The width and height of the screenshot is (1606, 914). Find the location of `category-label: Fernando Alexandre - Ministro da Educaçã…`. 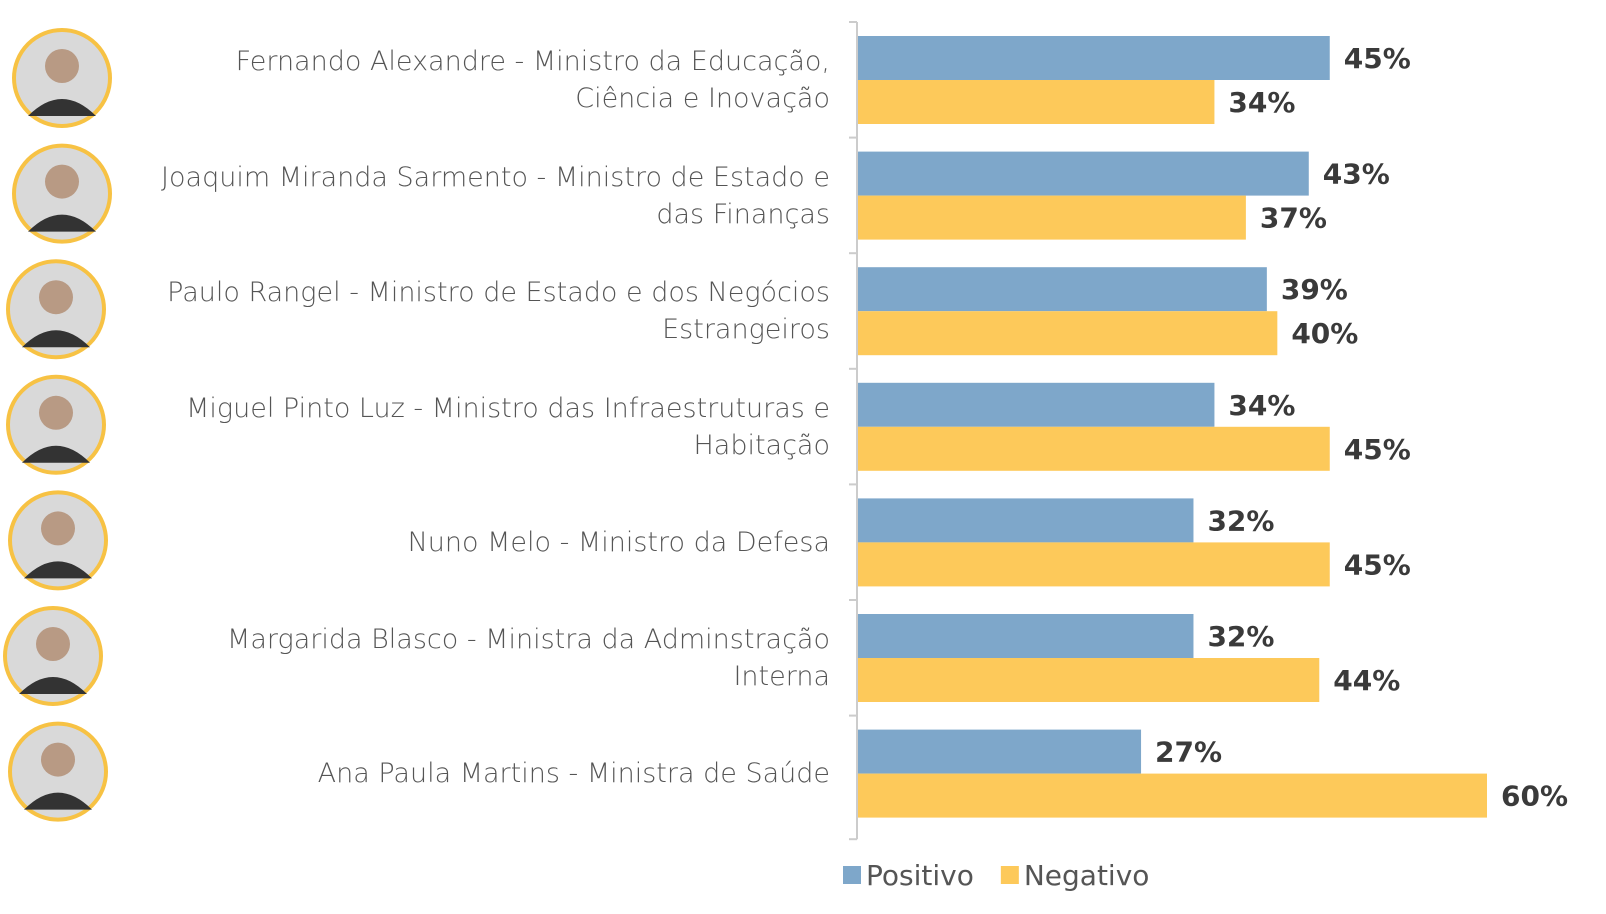

category-label: Fernando Alexandre - Ministro da Educaçã… is located at coordinates (532, 80).